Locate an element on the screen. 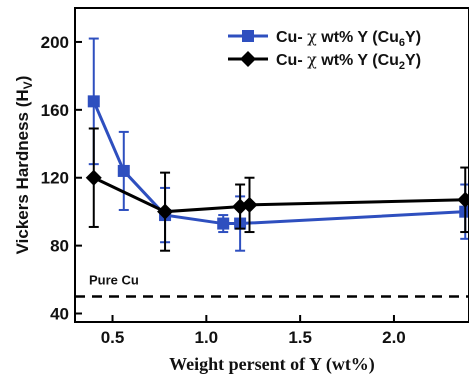 This screenshot has height=383, width=469. y-axis-title-main: Vickers Hardness (H is located at coordinates (22, 171).